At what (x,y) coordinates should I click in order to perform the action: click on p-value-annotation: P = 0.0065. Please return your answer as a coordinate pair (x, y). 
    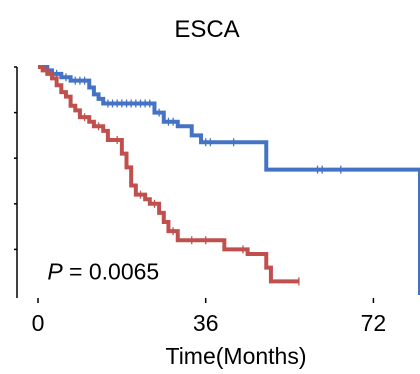
    Looking at the image, I should click on (103, 272).